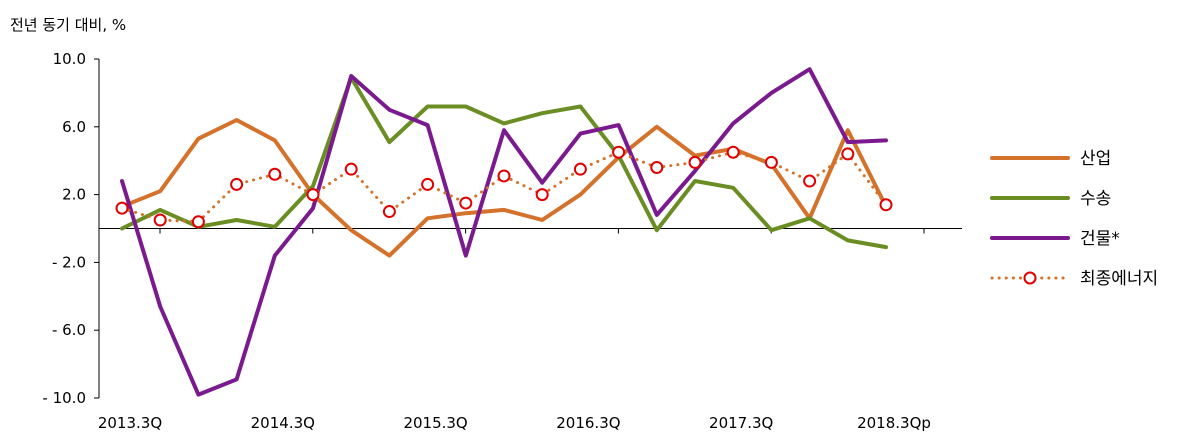  What do you see at coordinates (74, 127) in the screenshot?
I see `y-tick-label: 6.0` at bounding box center [74, 127].